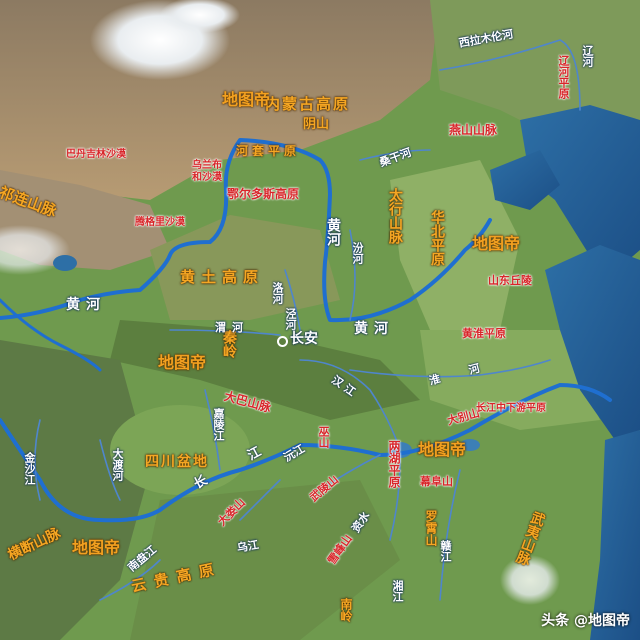 This screenshot has width=640, height=640. What do you see at coordinates (357, 253) in the screenshot?
I see `river-fenhe: 汾河` at bounding box center [357, 253].